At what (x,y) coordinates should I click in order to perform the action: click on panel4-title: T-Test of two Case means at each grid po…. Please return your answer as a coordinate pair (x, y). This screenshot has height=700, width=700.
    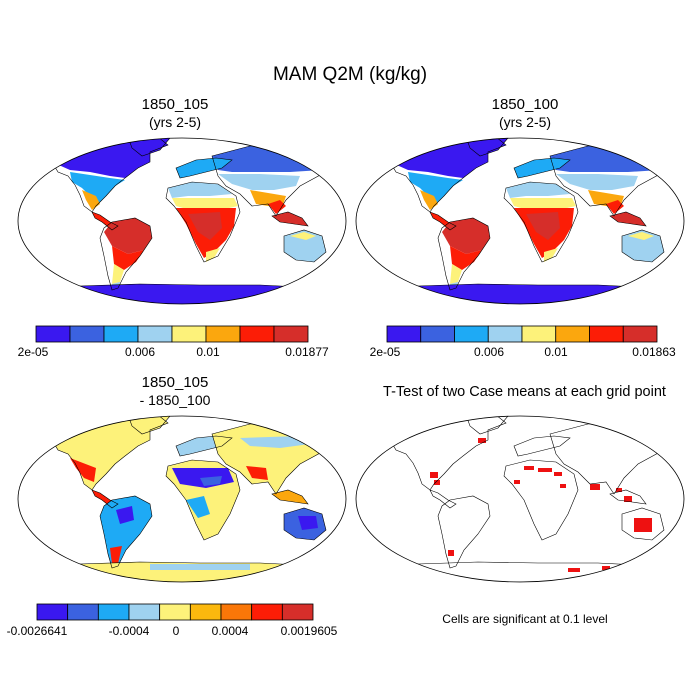
    Looking at the image, I should click on (524, 392).